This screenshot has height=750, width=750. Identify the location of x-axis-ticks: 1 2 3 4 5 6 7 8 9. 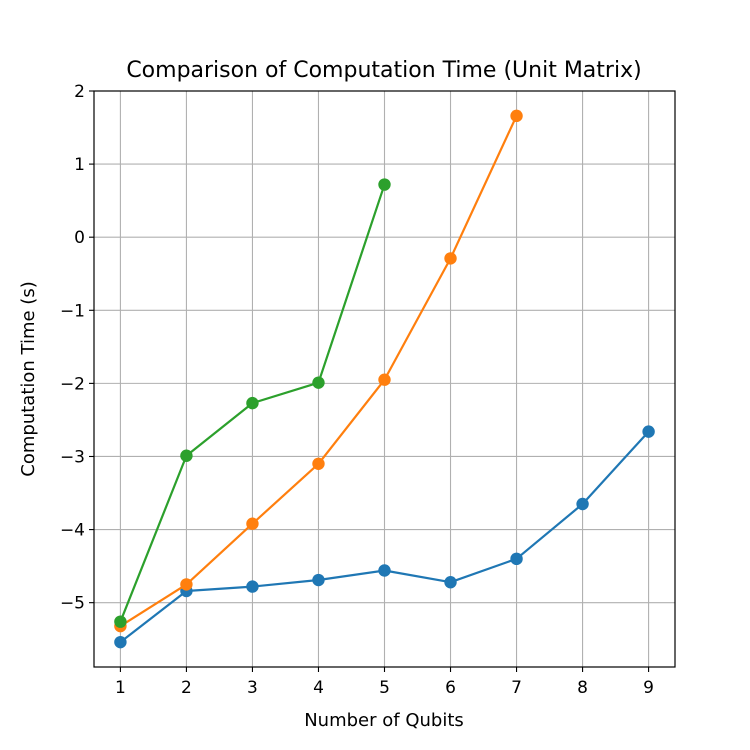
(384, 682).